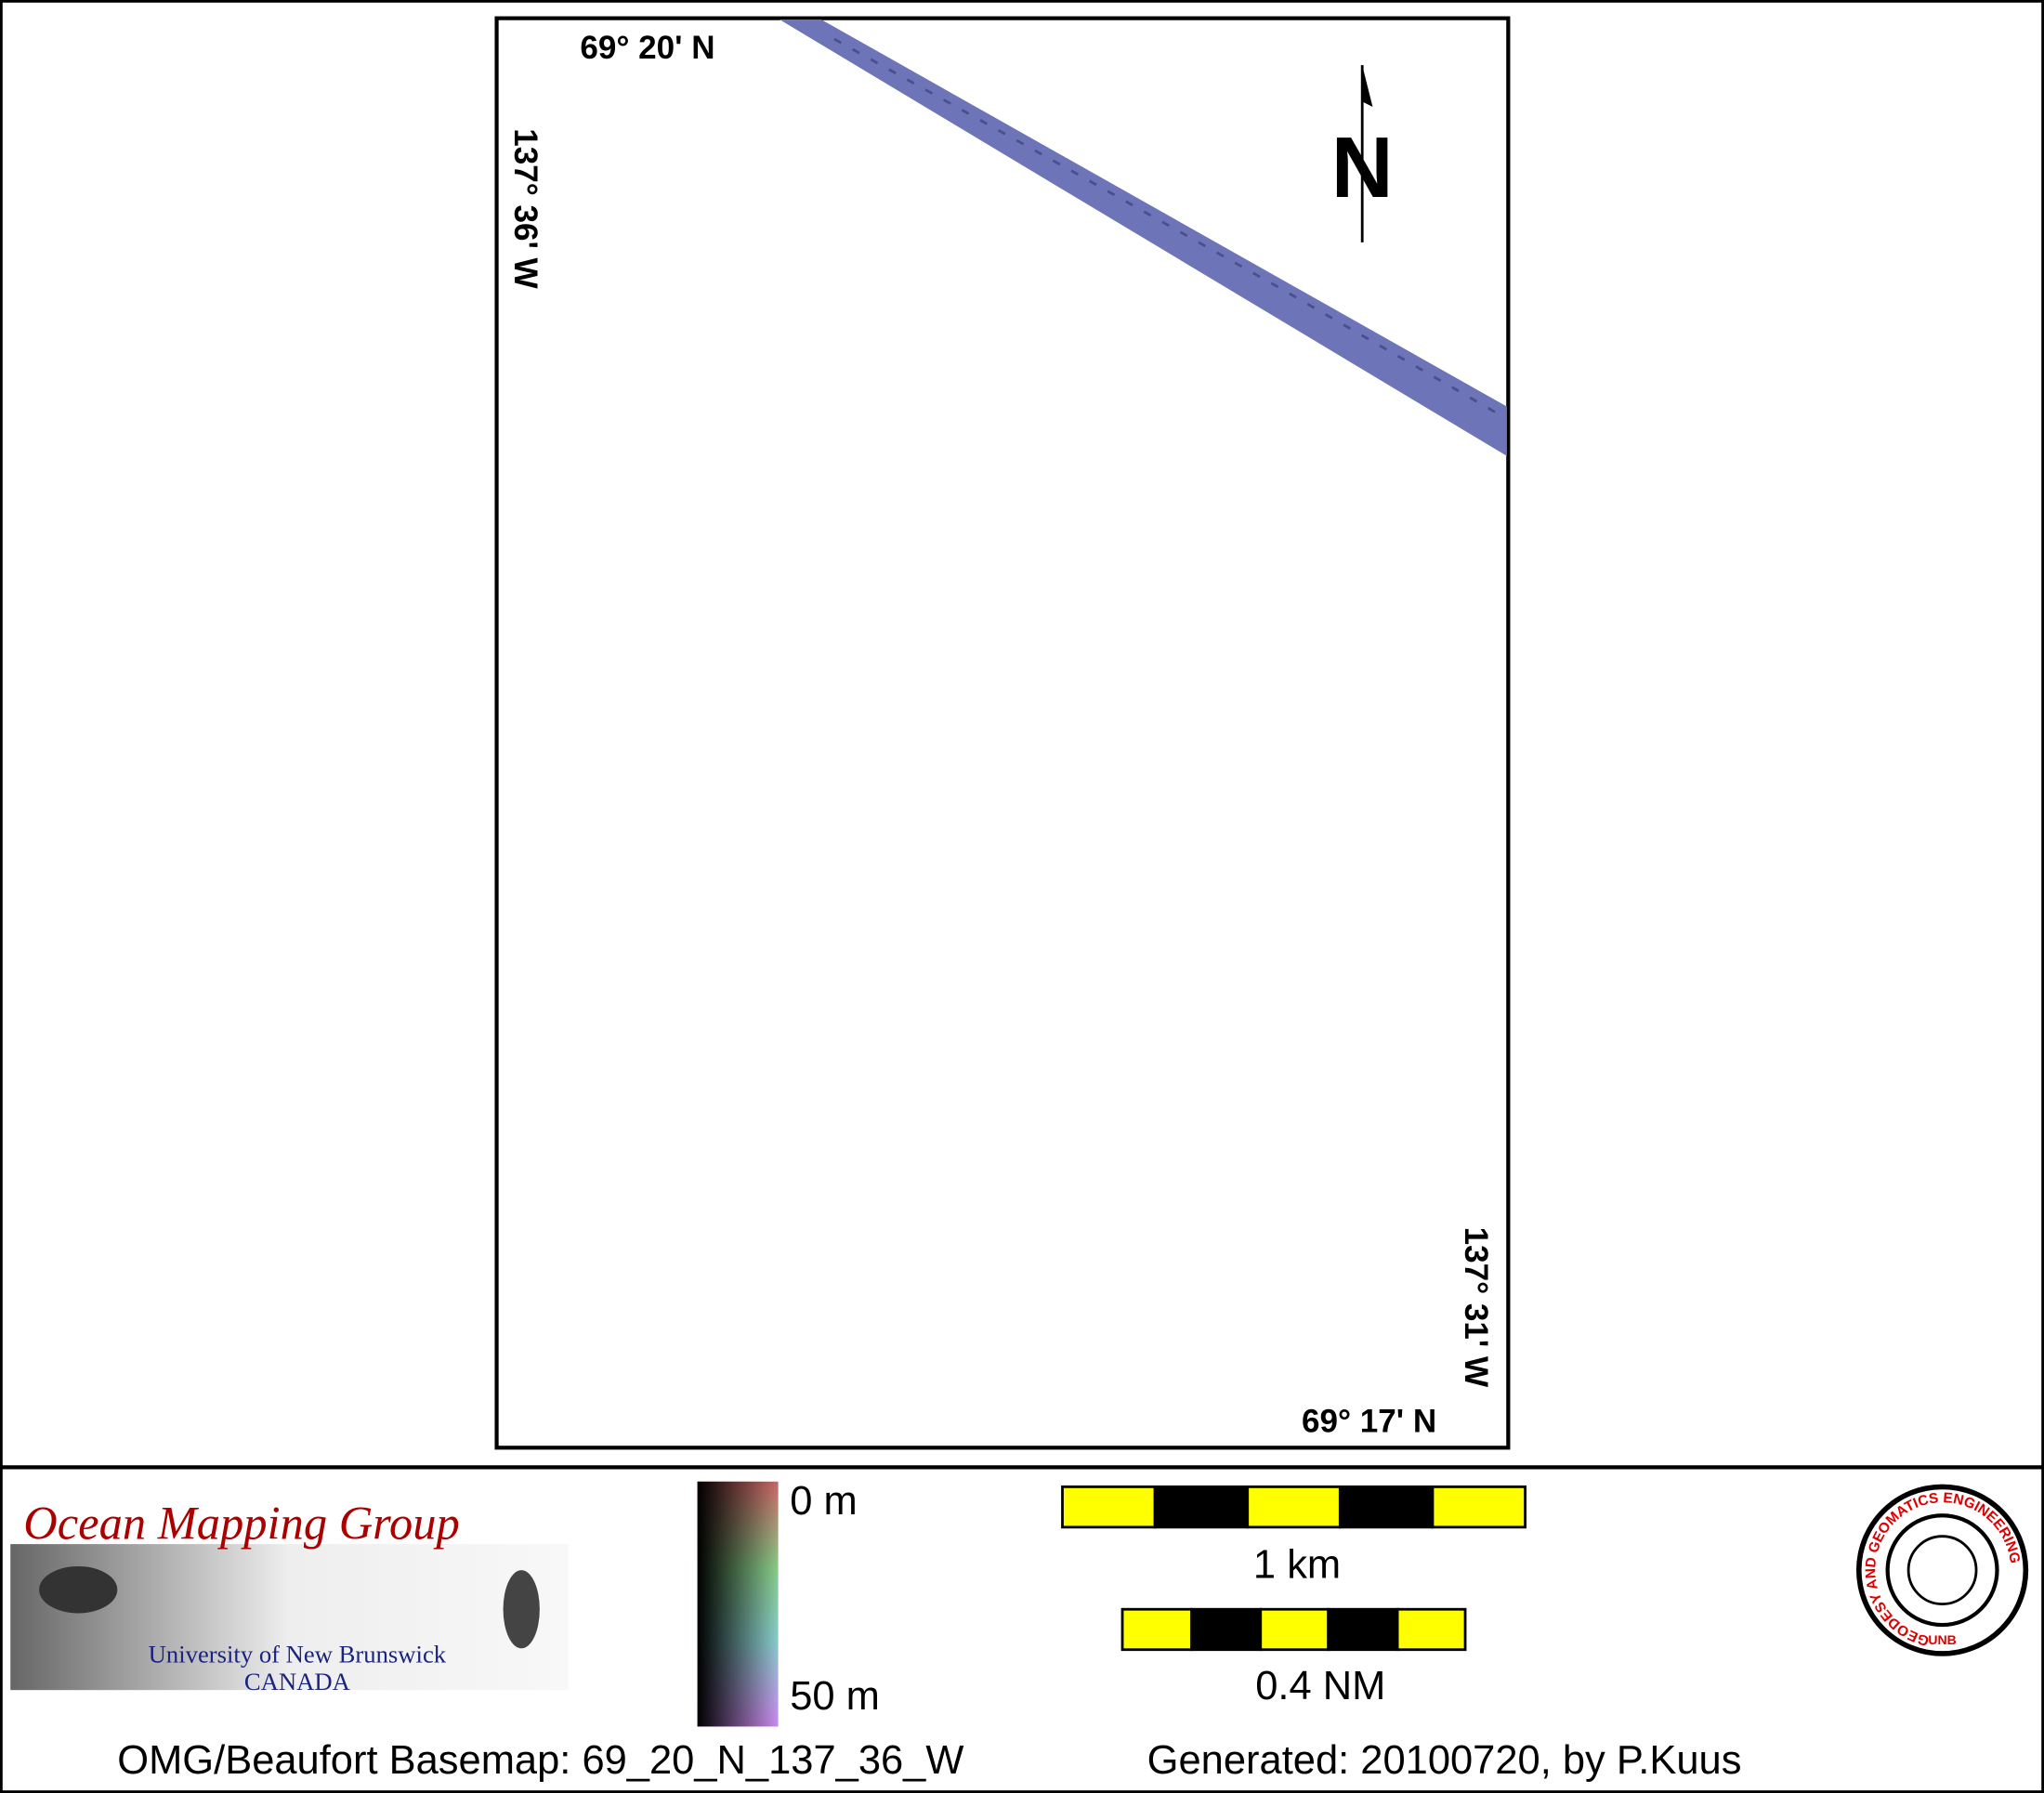  I want to click on logo-university: University of New Brunswick, so click(298, 1655).